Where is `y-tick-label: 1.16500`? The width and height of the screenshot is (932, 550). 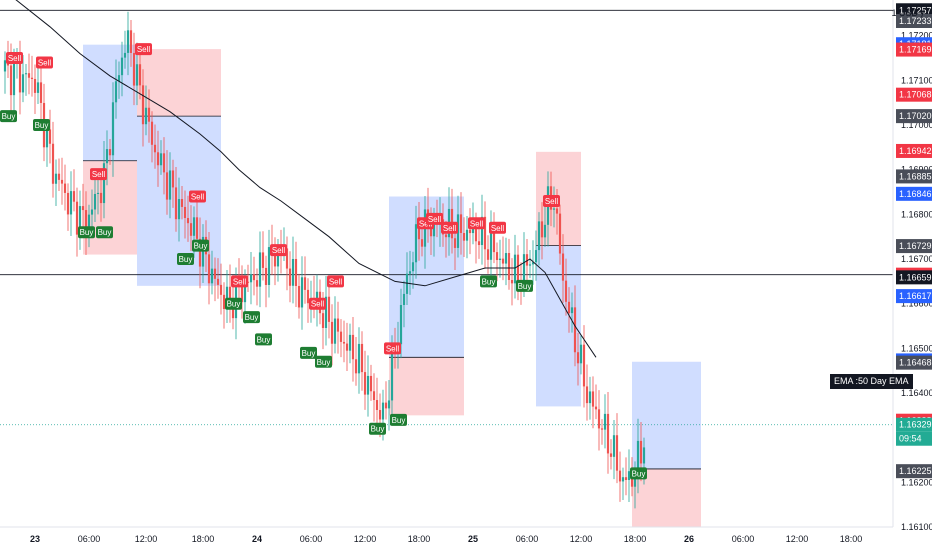
y-tick-label: 1.16500 is located at coordinates (916, 348).